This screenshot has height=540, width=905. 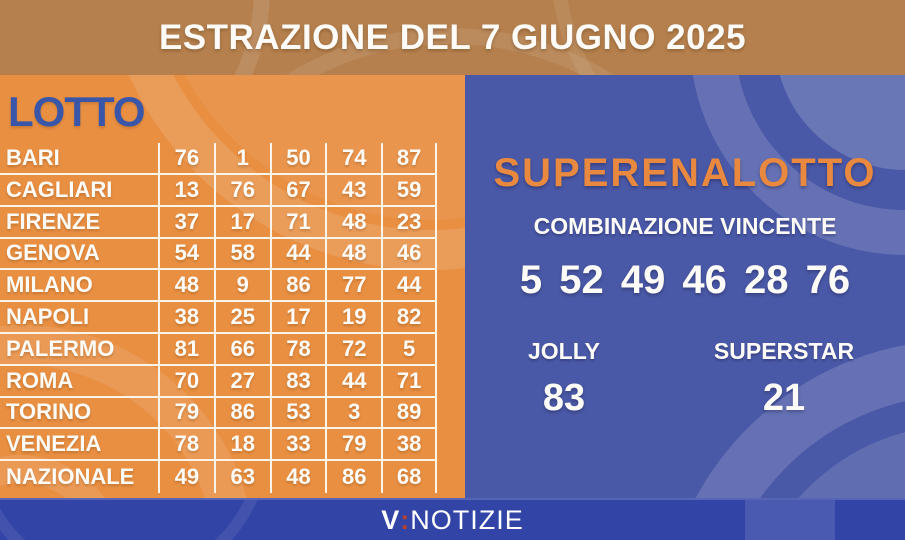 I want to click on superstar-label: SUPERSTAR, so click(x=784, y=351).